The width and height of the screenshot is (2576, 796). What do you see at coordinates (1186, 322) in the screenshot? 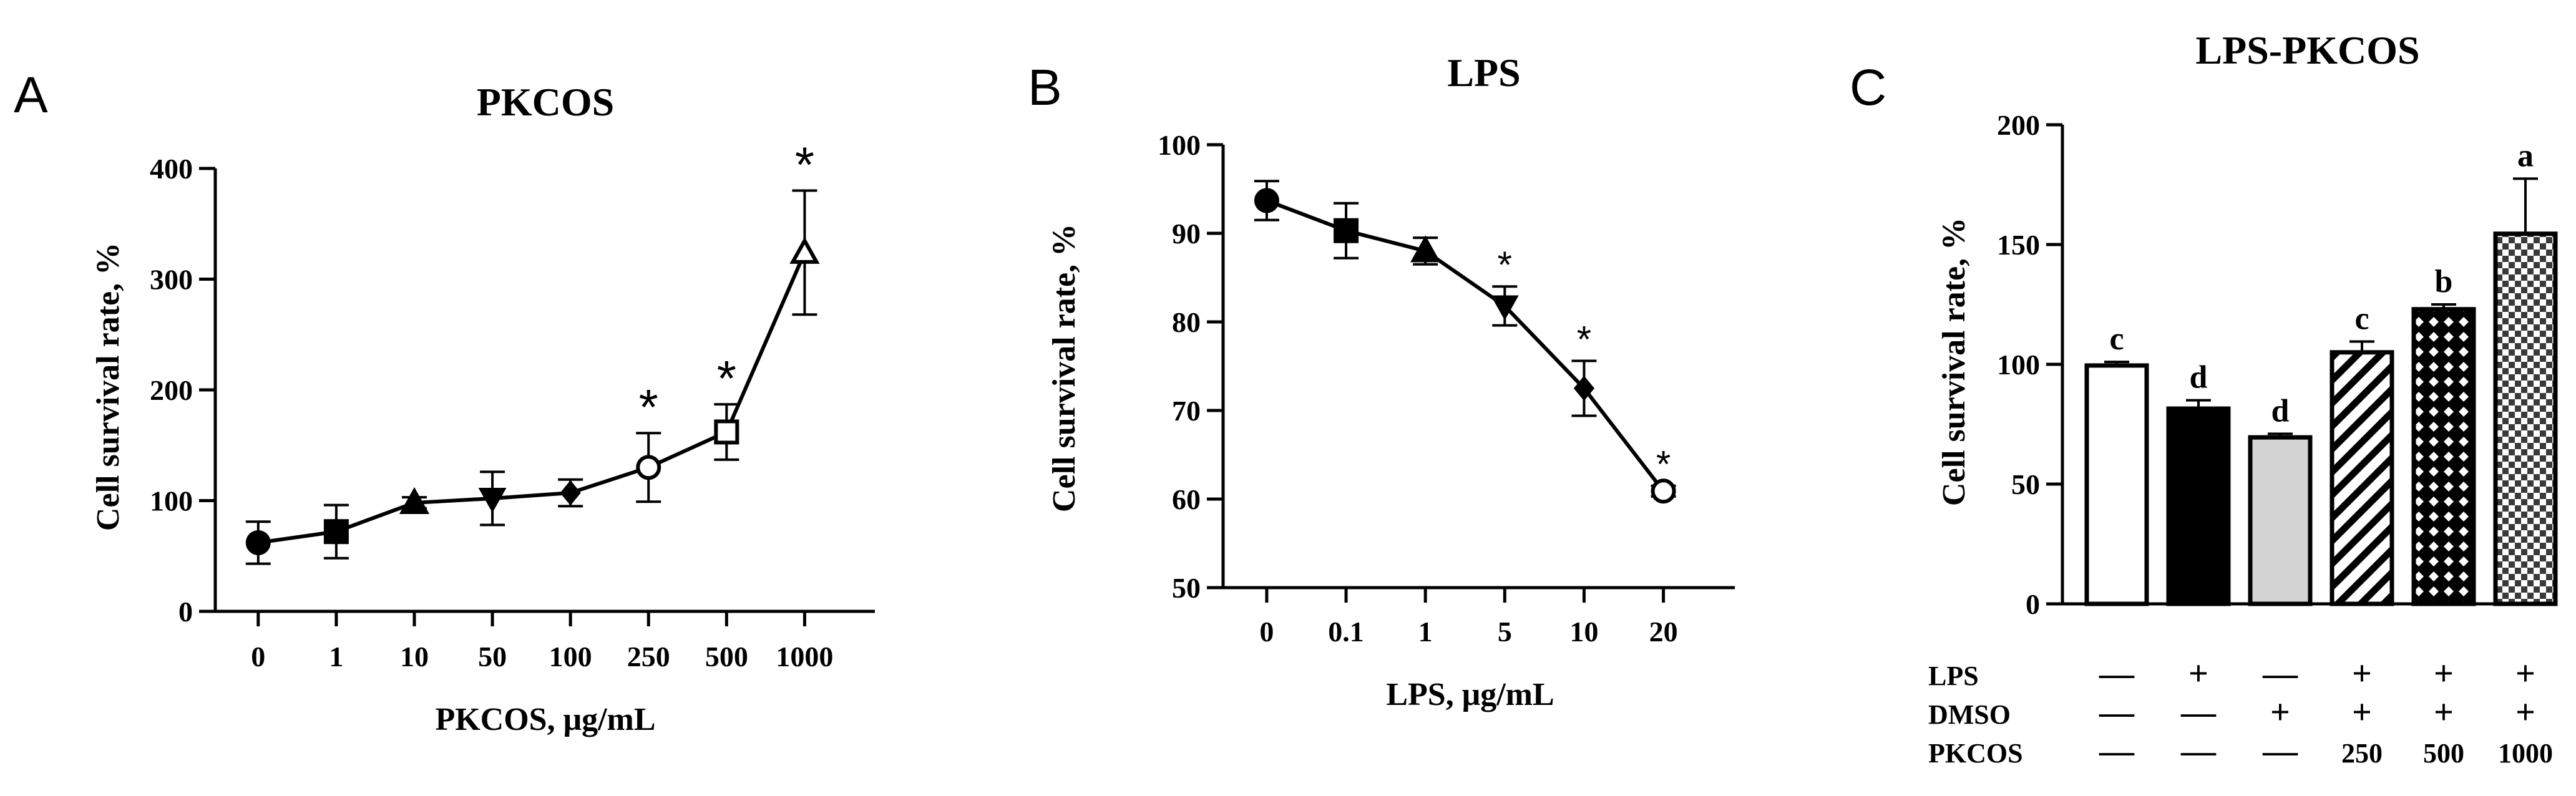
I see `panel-b-y-tick-label: 80` at bounding box center [1186, 322].